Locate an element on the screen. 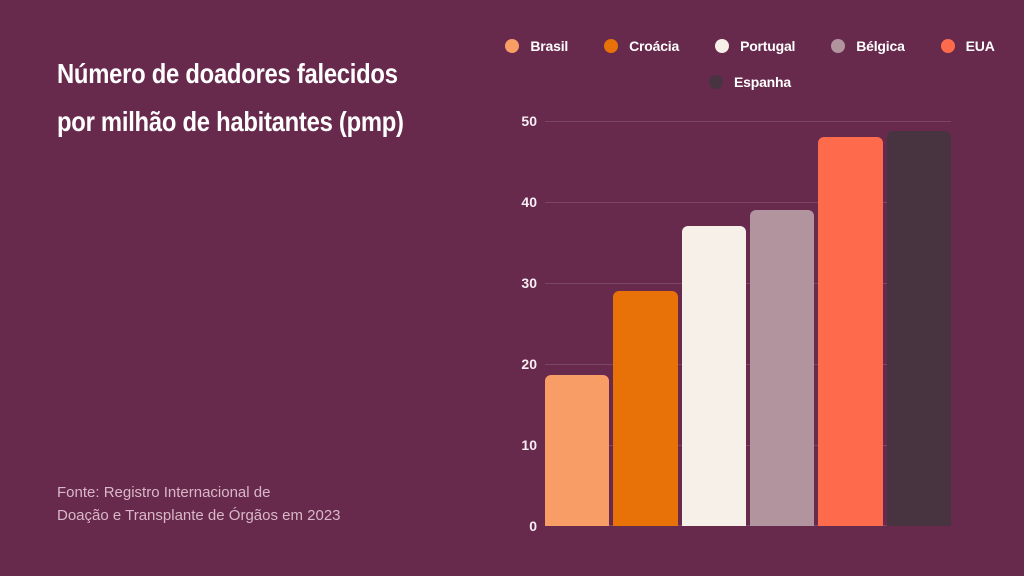 The width and height of the screenshot is (1024, 576). y-tick-label-30: 30 is located at coordinates (529, 283).